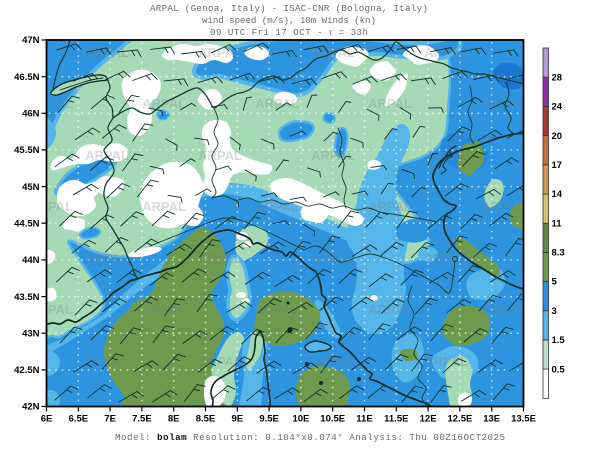  Describe the element at coordinates (559, 340) in the screenshot. I see `svg-text: 1.5` at that location.